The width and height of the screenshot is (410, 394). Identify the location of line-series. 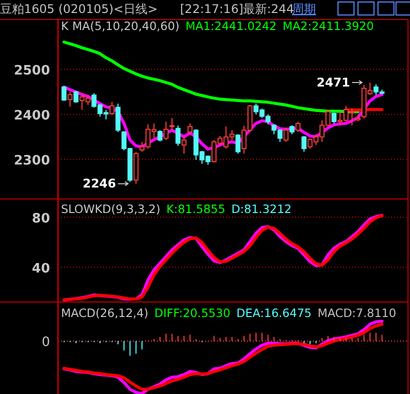
(223, 118).